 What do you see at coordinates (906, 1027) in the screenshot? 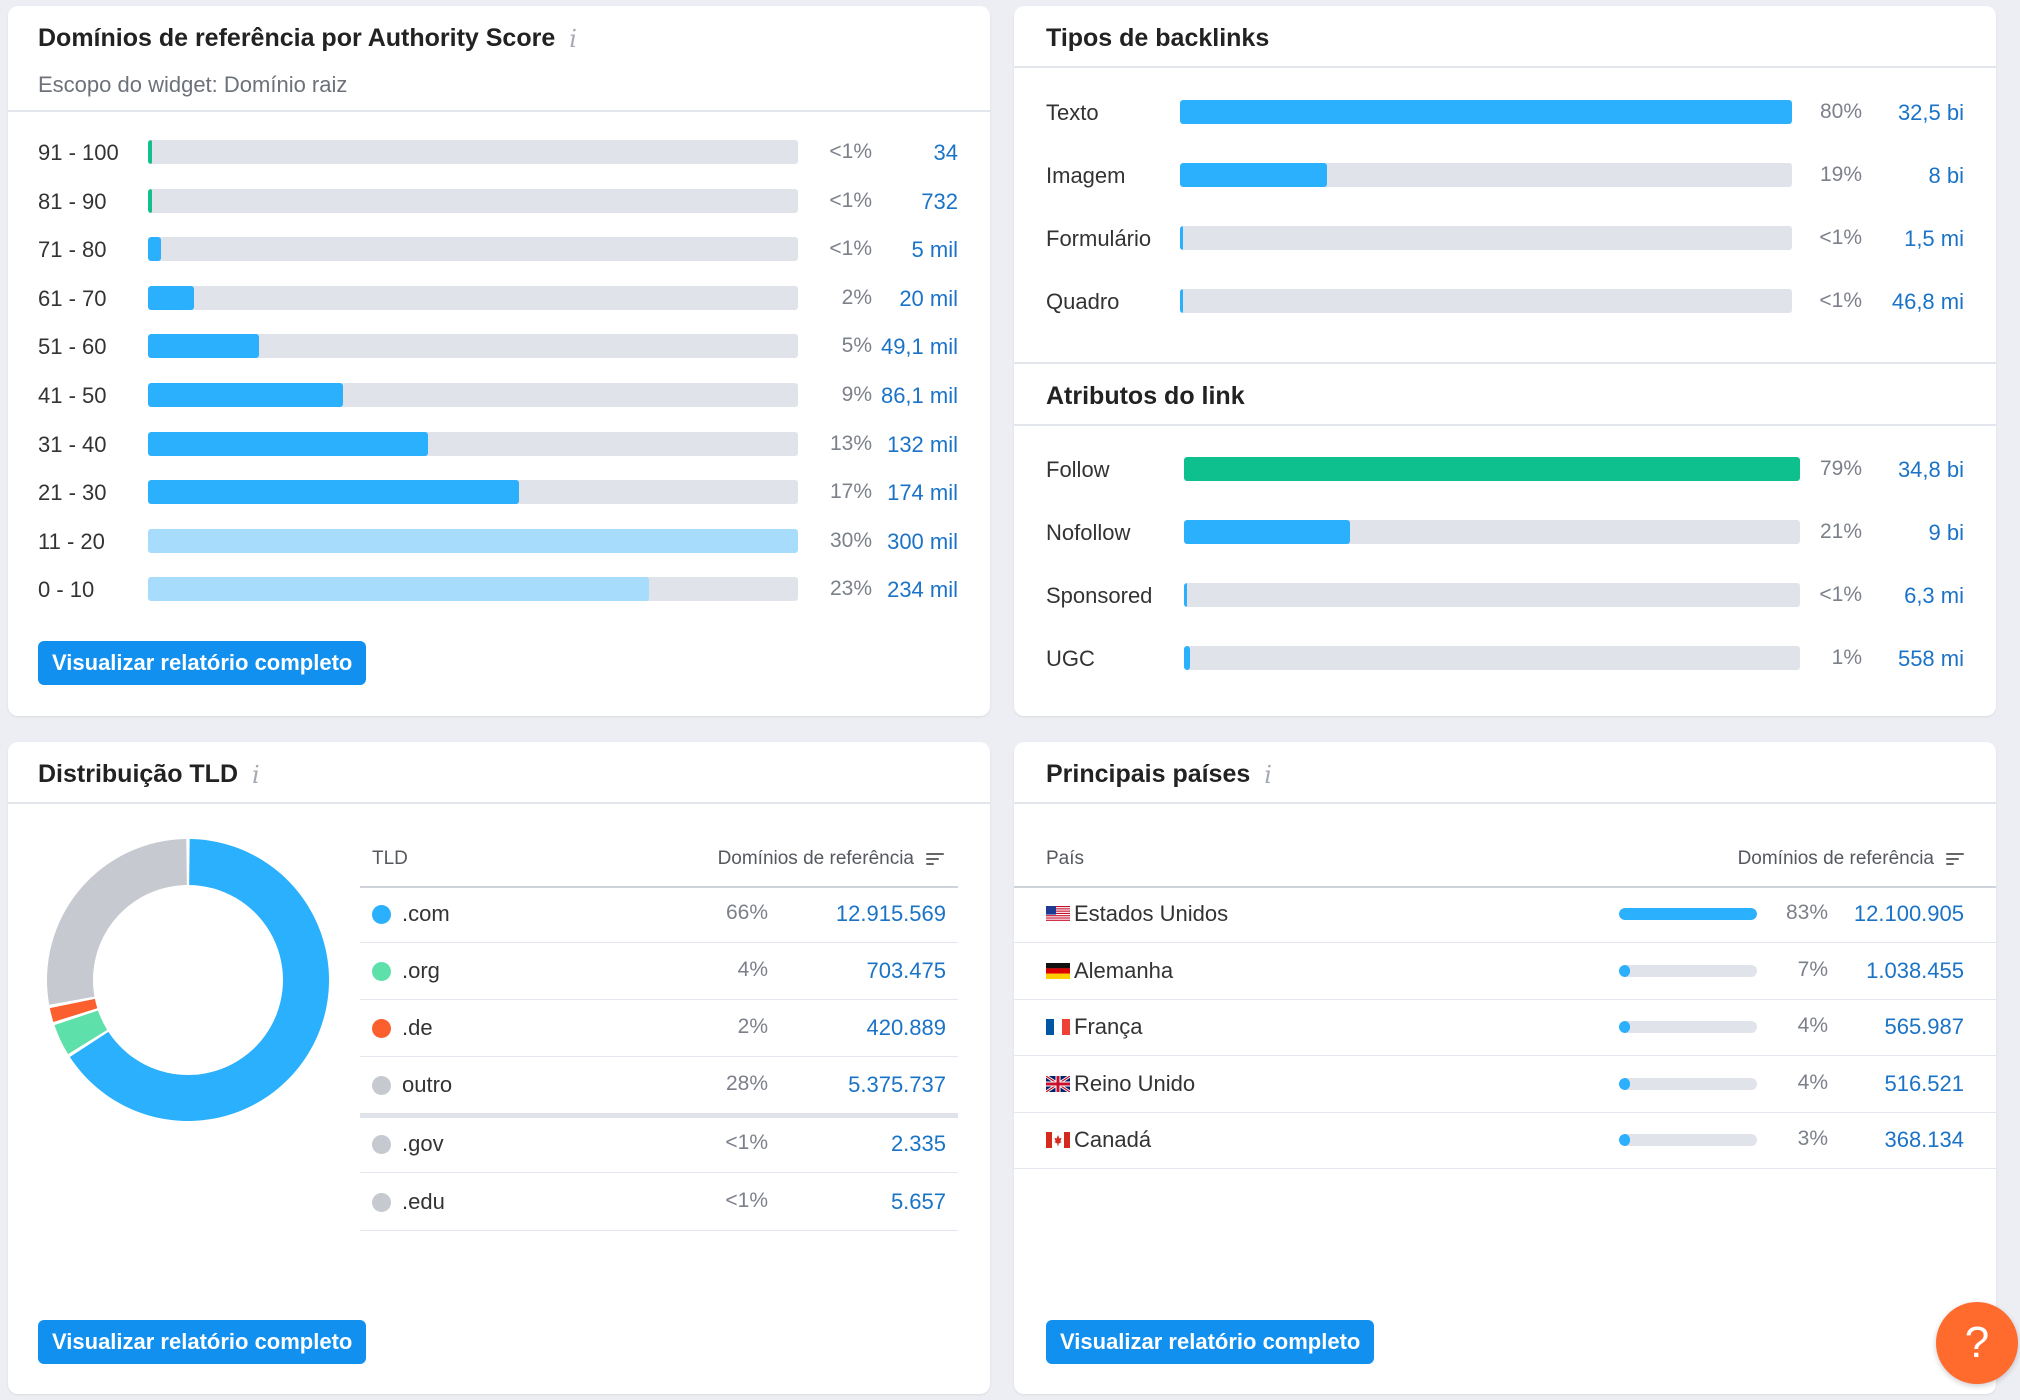
I see `tld-value-link: 420.889` at bounding box center [906, 1027].